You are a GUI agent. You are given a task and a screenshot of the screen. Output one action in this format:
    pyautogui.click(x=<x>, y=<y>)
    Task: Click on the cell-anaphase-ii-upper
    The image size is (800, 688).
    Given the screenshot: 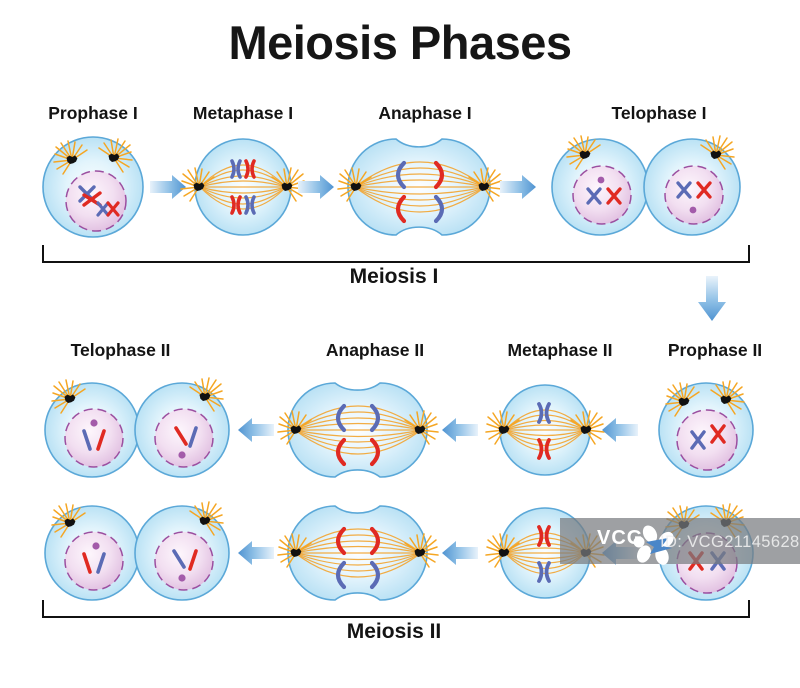 What is the action you would take?
    pyautogui.click(x=358, y=430)
    